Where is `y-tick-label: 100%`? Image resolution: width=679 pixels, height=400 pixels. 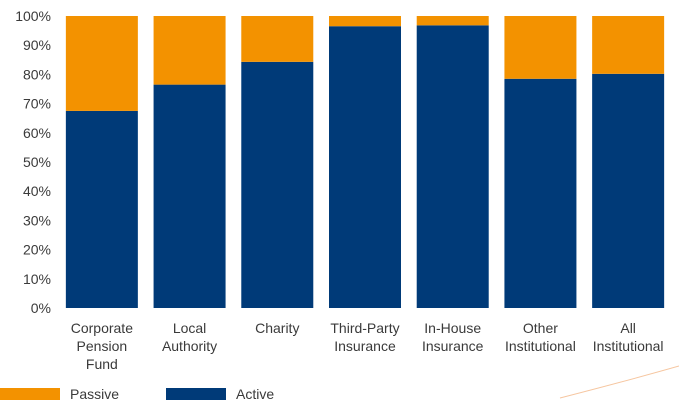 y-tick-label: 100% is located at coordinates (33, 16).